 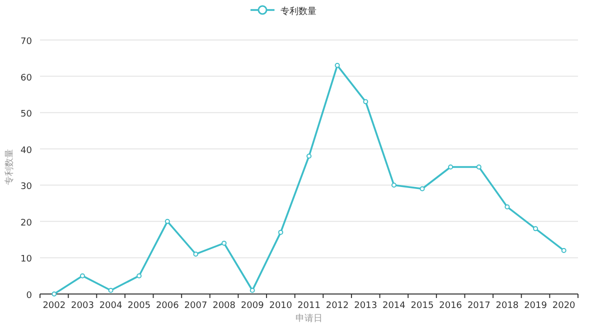 What do you see at coordinates (111, 306) in the screenshot?
I see `x-tick-label: 2004` at bounding box center [111, 306].